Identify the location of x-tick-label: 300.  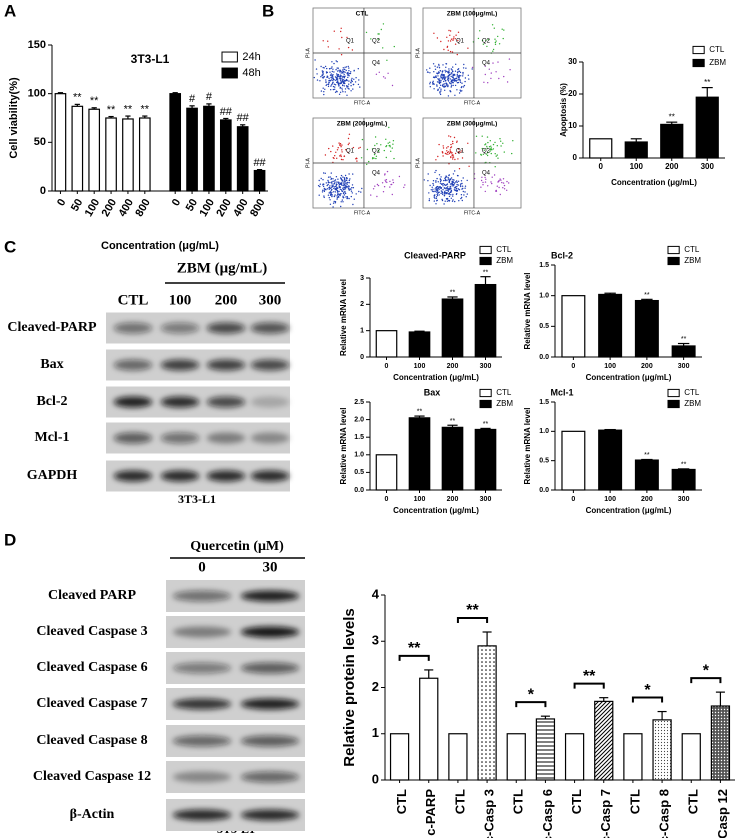
(684, 499).